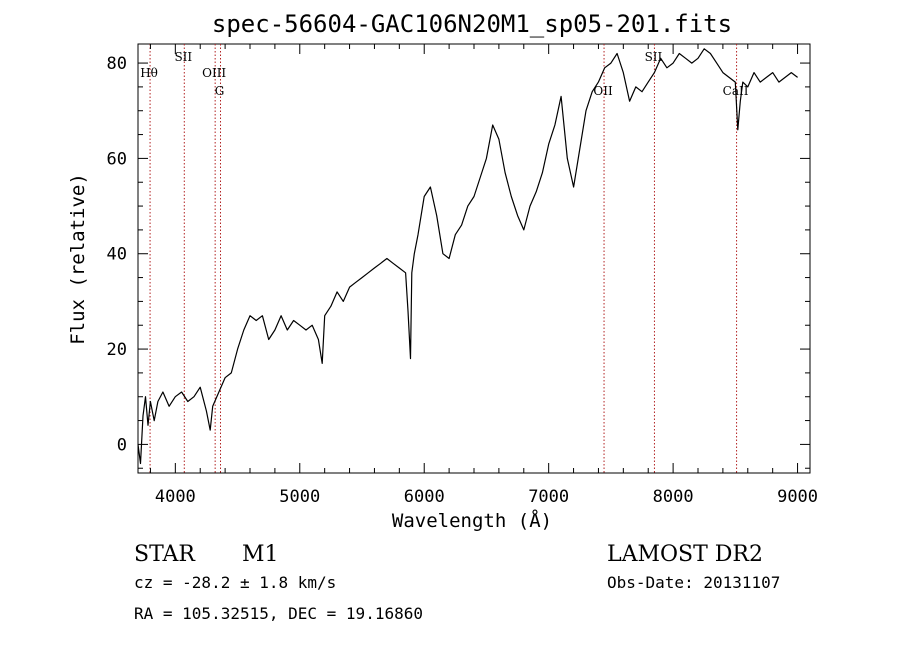 The height and width of the screenshot is (649, 900). I want to click on chart-title: spec-56604-GAC106N20M1_sp05-201.fits, so click(472, 24).